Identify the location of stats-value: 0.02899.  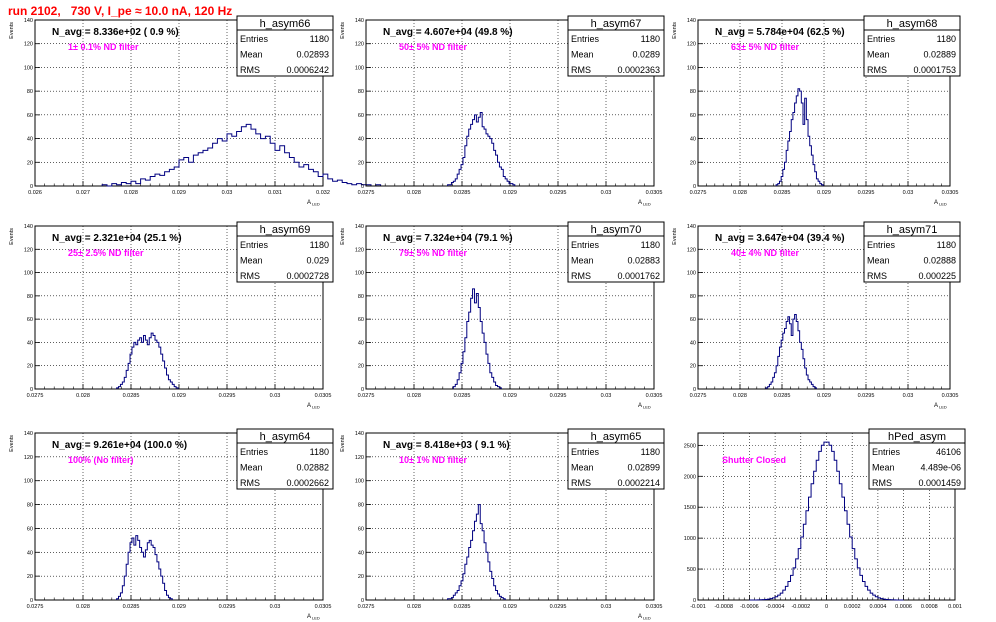
(643, 468).